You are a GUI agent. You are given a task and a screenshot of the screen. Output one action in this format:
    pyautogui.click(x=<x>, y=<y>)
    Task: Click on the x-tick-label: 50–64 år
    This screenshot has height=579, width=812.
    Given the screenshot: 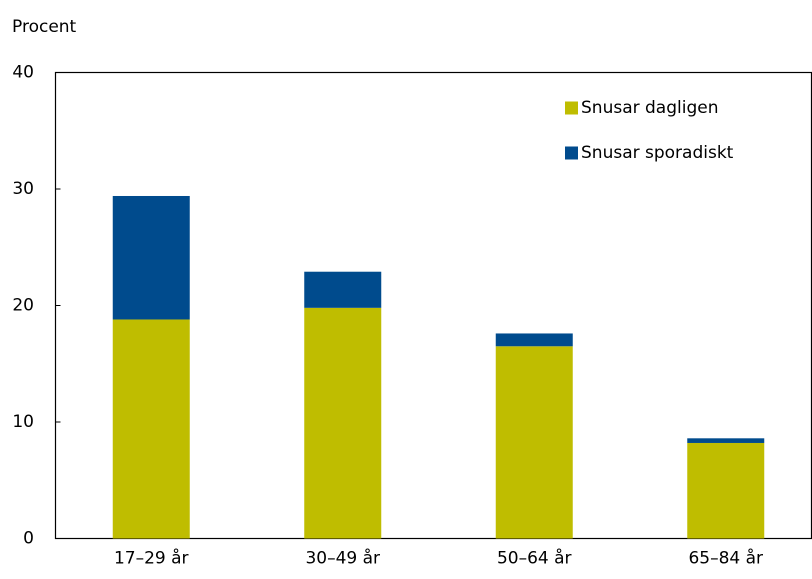 What is the action you would take?
    pyautogui.click(x=534, y=558)
    